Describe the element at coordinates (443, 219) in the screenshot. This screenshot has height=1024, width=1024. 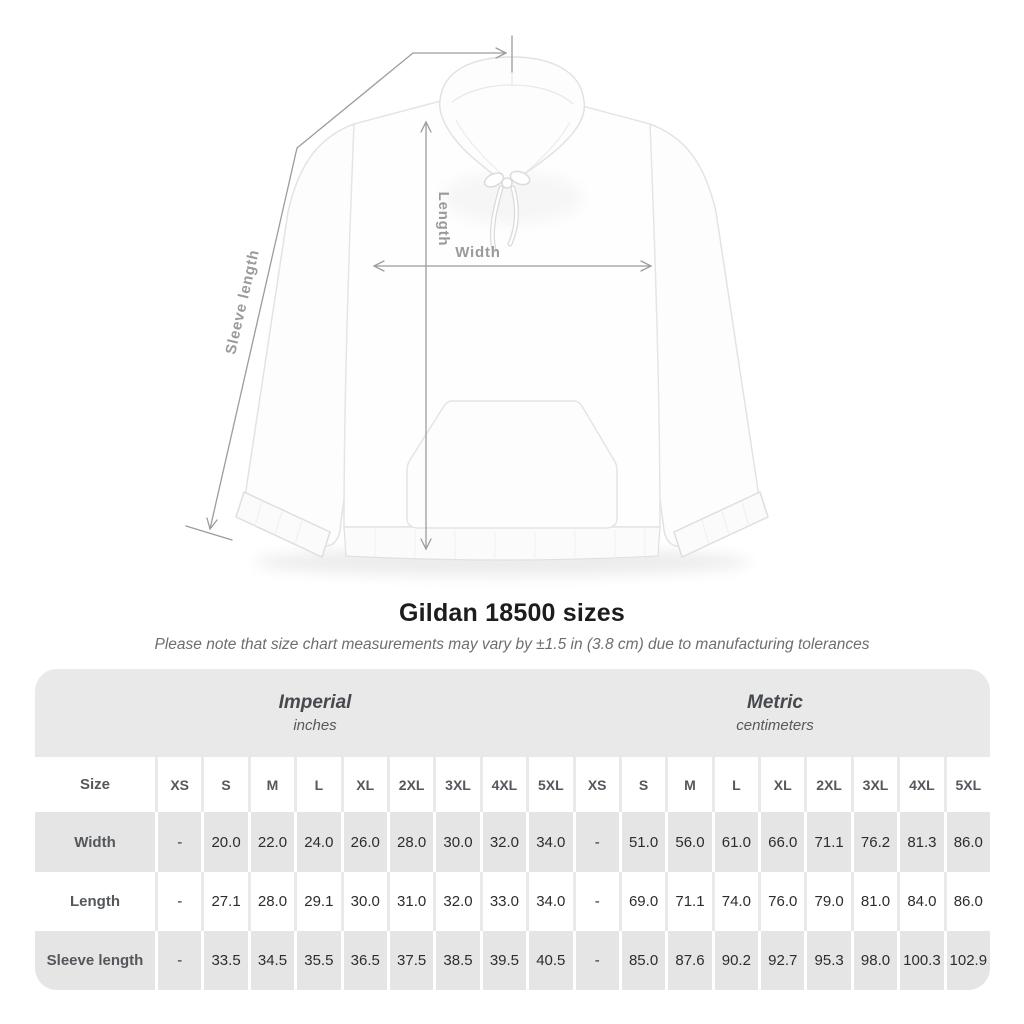
I see `length-label: Length` at that location.